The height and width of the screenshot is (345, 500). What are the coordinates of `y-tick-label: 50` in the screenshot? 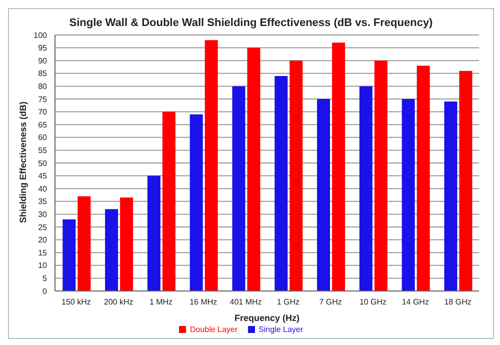 It's located at (43, 163).